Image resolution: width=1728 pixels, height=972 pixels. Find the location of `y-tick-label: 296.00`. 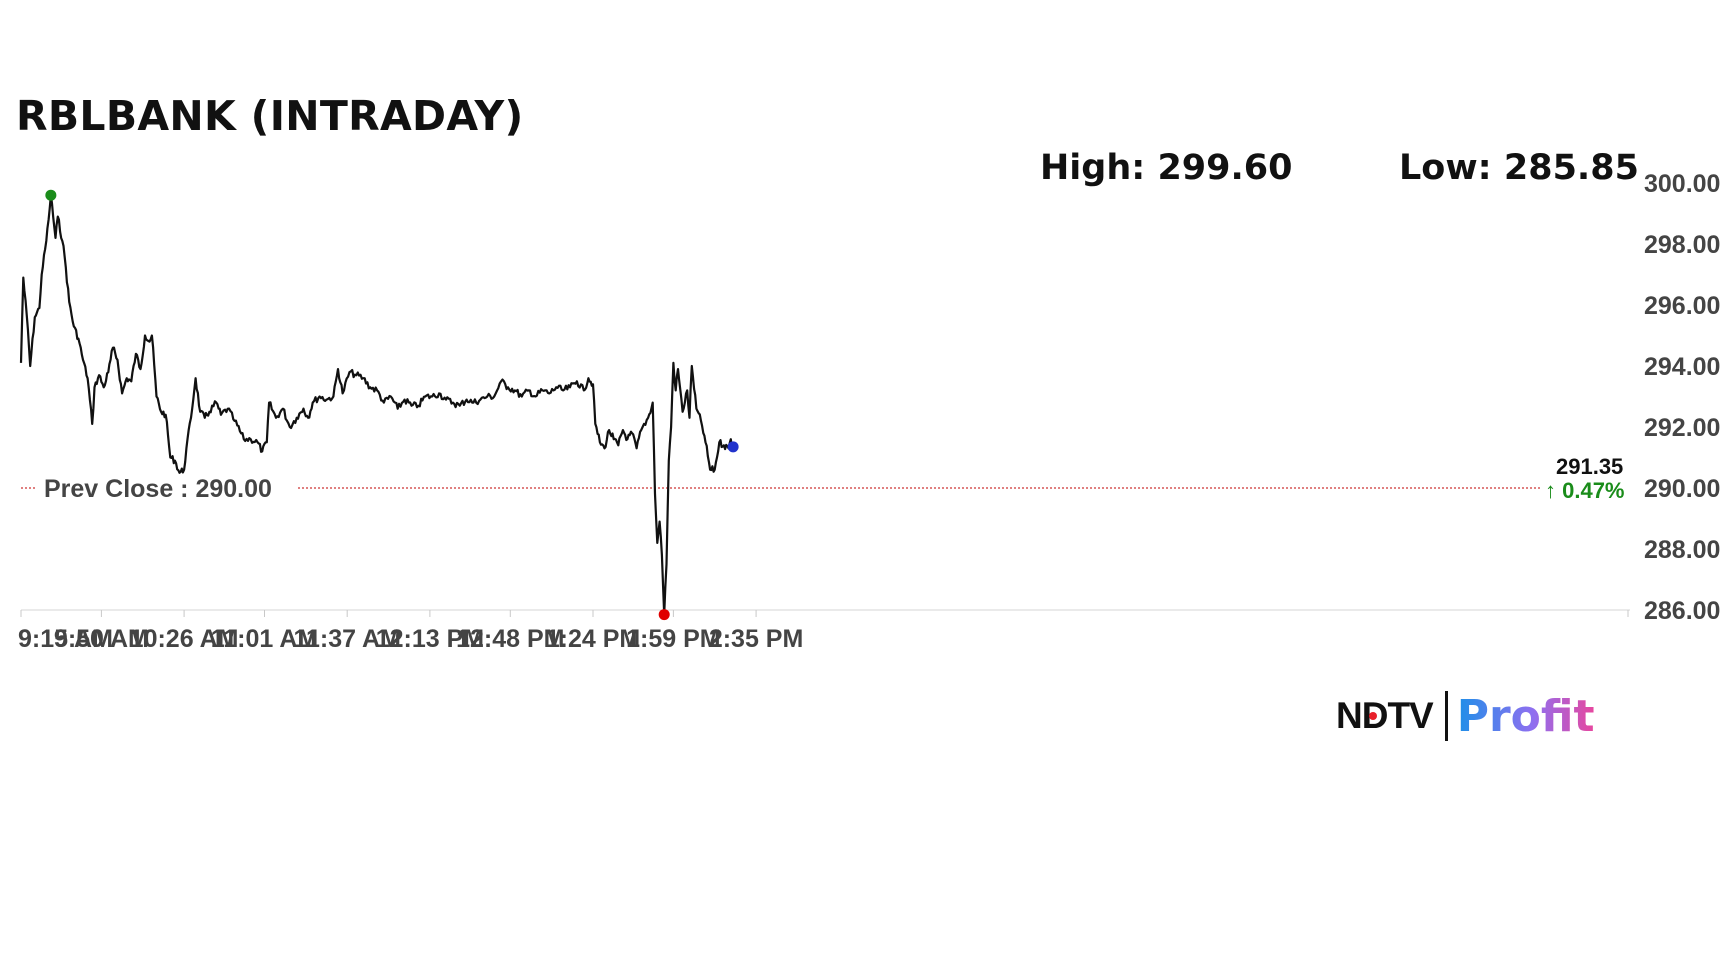

y-tick-label: 296.00 is located at coordinates (1682, 306).